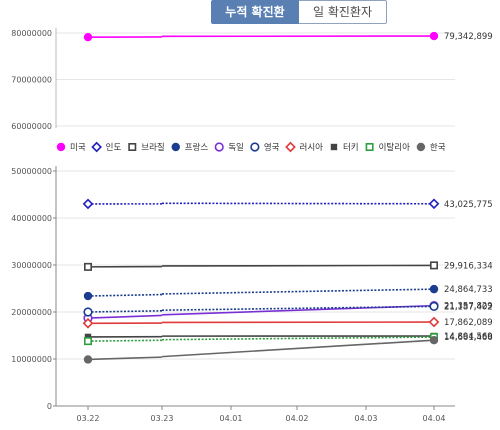 This screenshot has width=500, height=430. Describe the element at coordinates (468, 37) in the screenshot. I see `data-label: 79,342,899` at that location.